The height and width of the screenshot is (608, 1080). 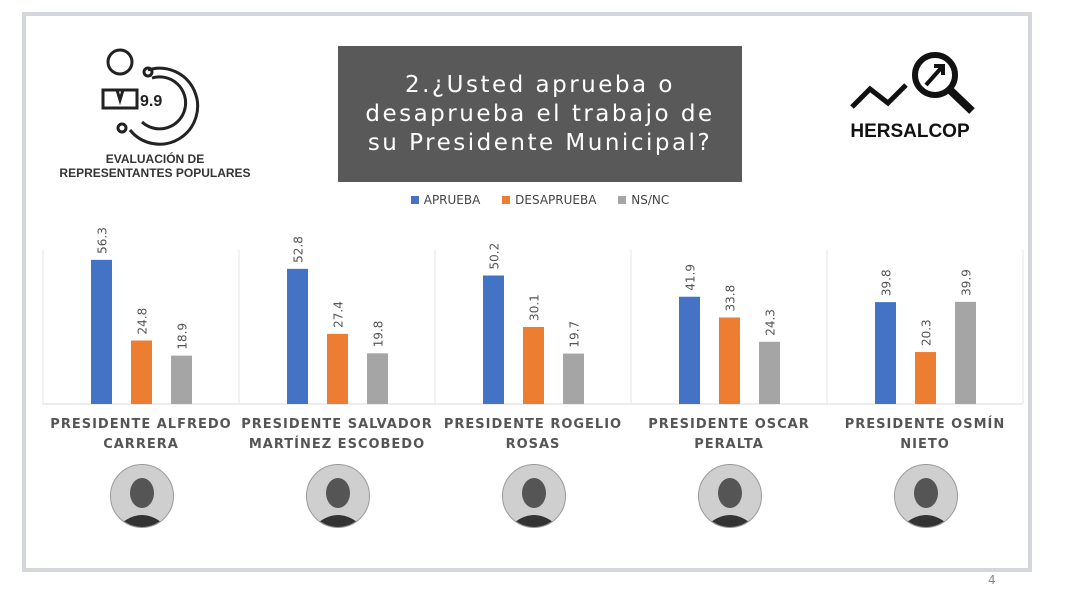 I want to click on data-label: 41.9, so click(x=691, y=277).